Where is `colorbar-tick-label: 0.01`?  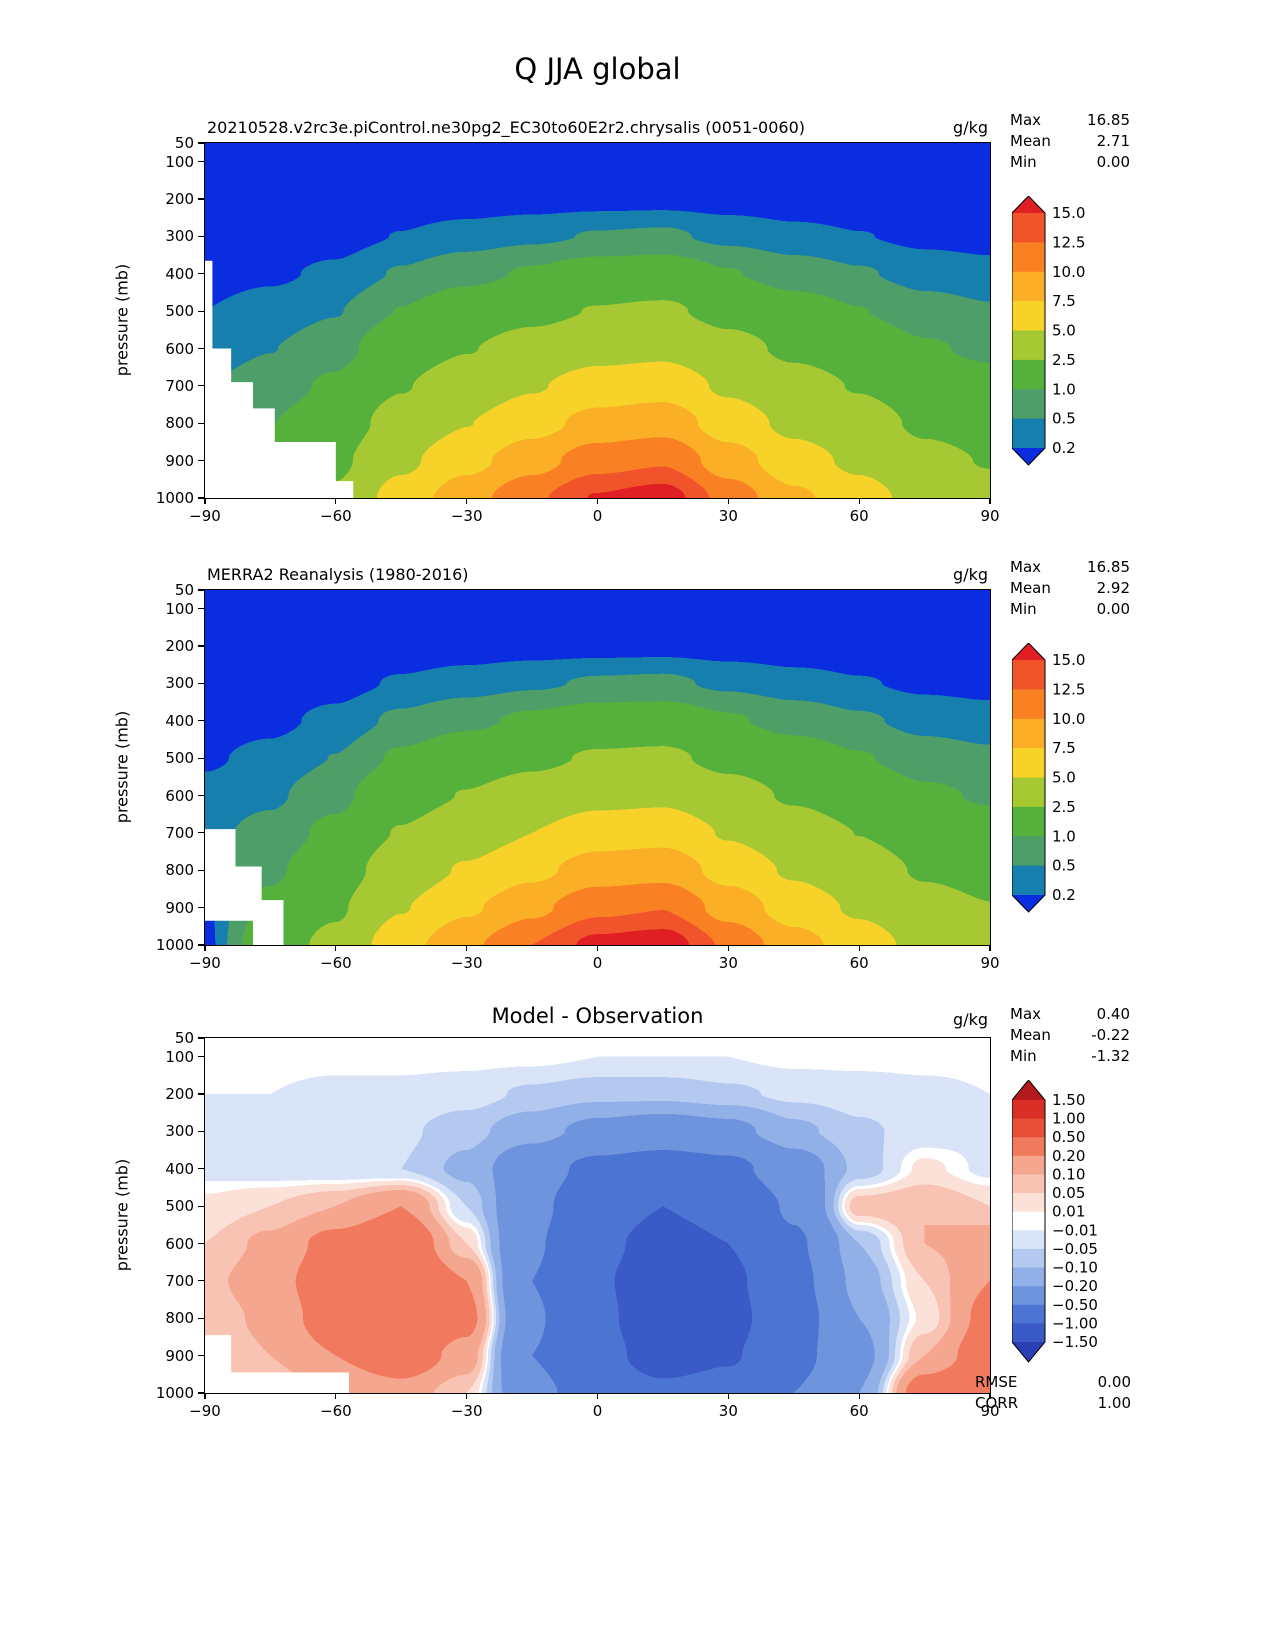
colorbar-tick-label: 0.01 is located at coordinates (1068, 1212).